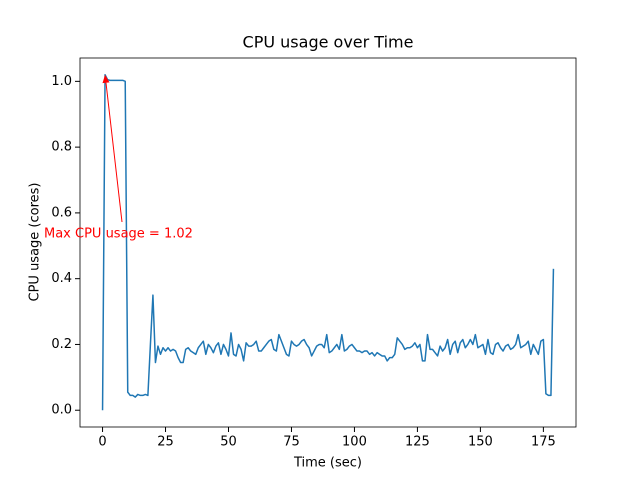 This screenshot has height=480, width=640. I want to click on x-axis-label: Time (sec), so click(327, 463).